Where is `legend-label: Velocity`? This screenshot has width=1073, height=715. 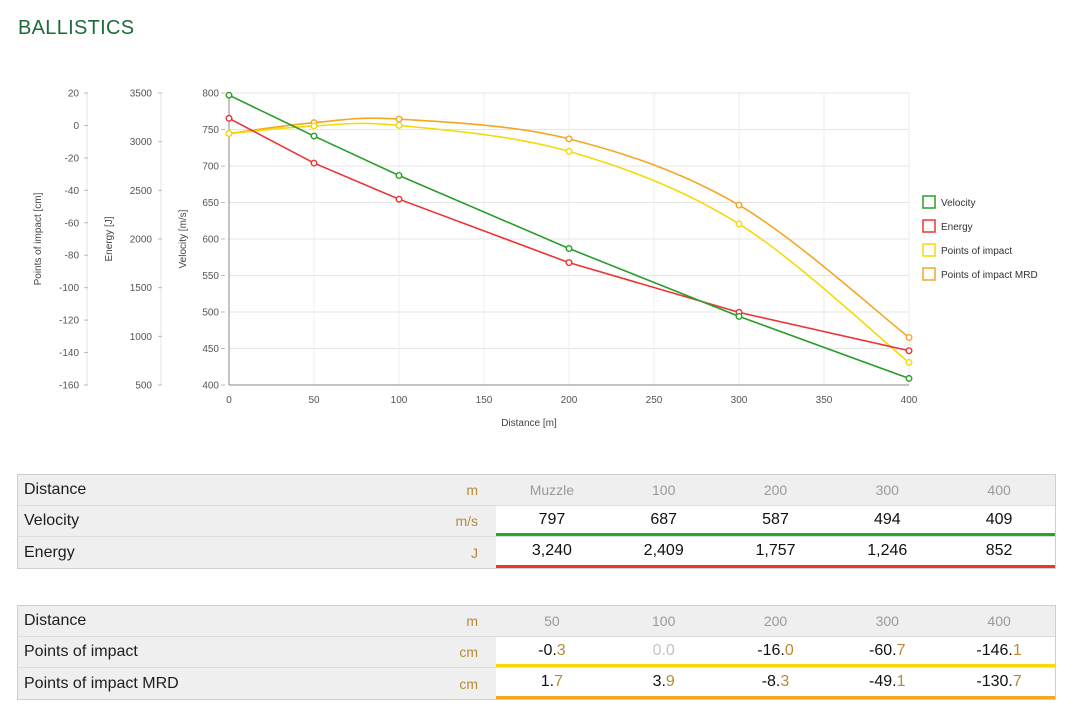 legend-label: Velocity is located at coordinates (958, 203).